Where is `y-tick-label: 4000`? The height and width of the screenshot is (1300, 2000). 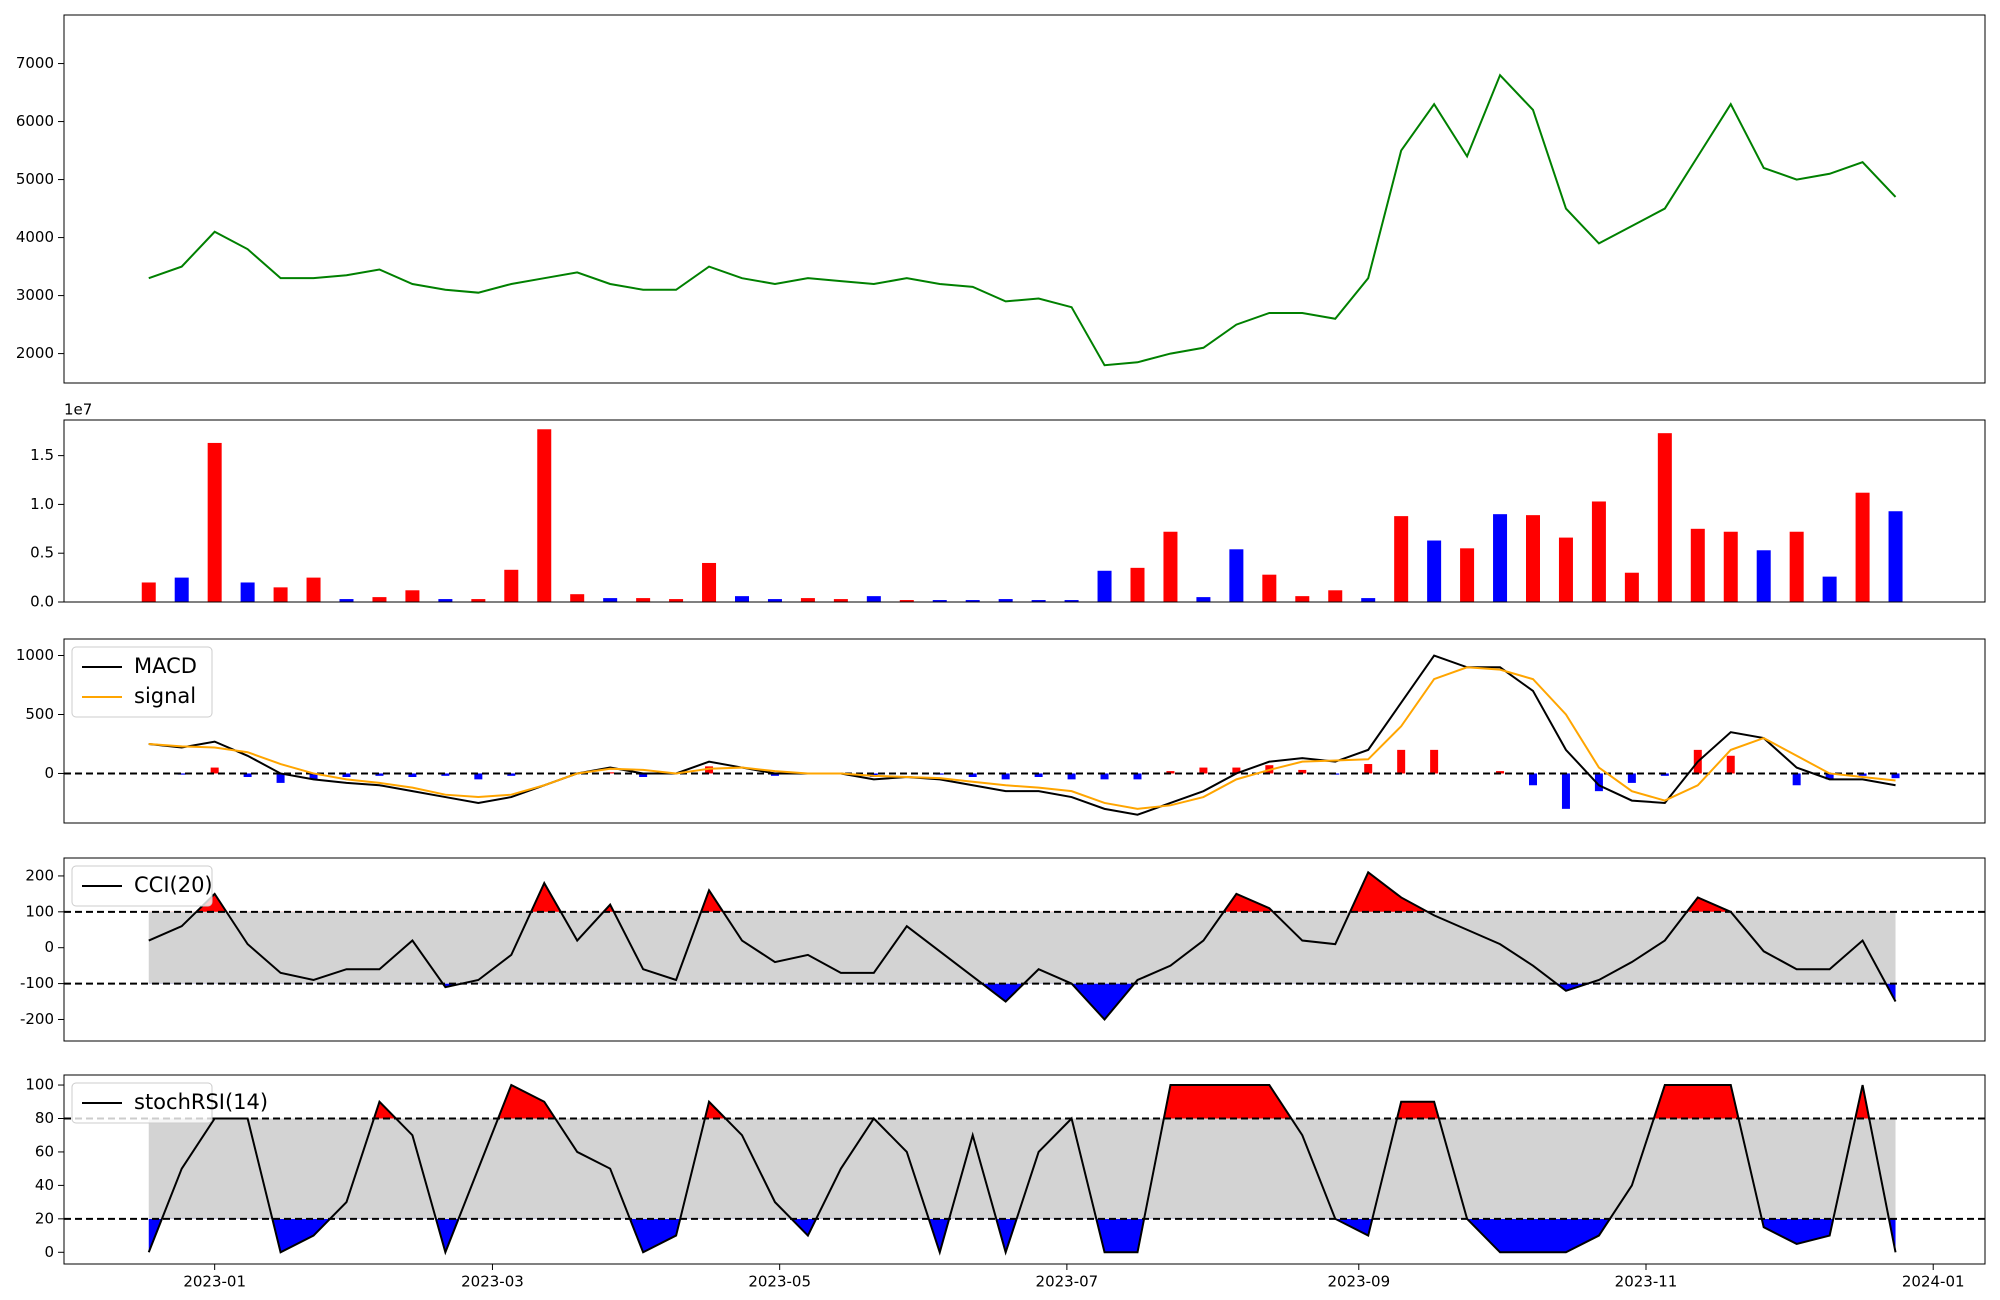 y-tick-label: 4000 is located at coordinates (35, 237).